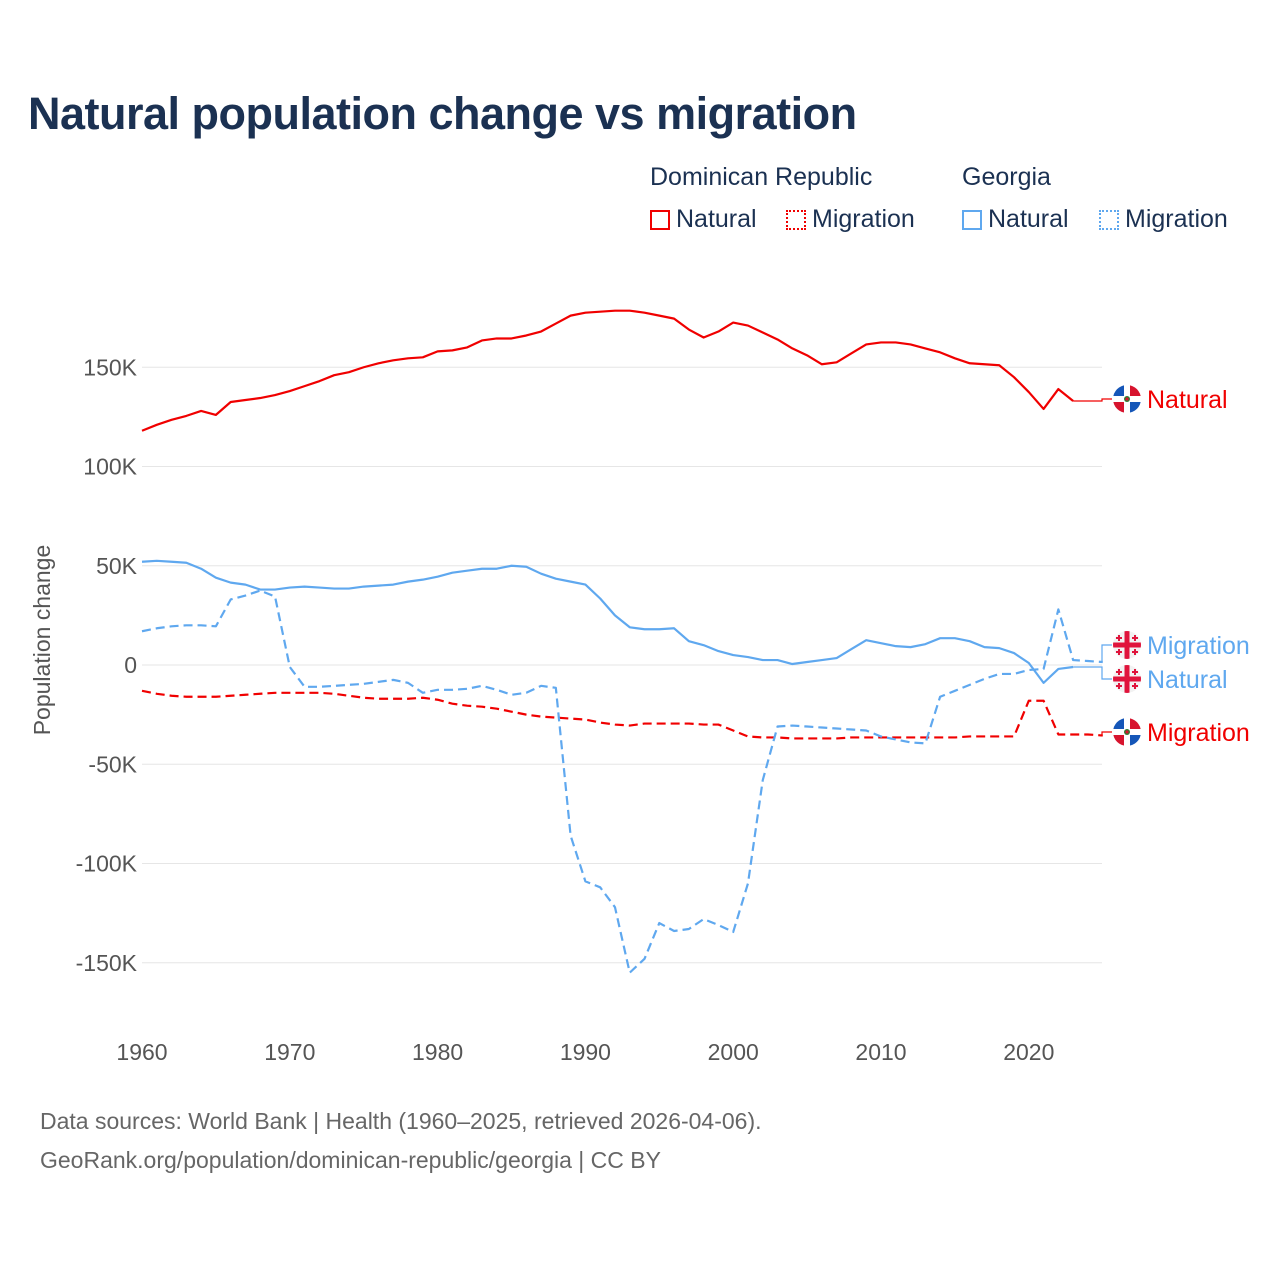  Describe the element at coordinates (1198, 646) in the screenshot. I see `end-label-ge_migration: Migration` at that location.